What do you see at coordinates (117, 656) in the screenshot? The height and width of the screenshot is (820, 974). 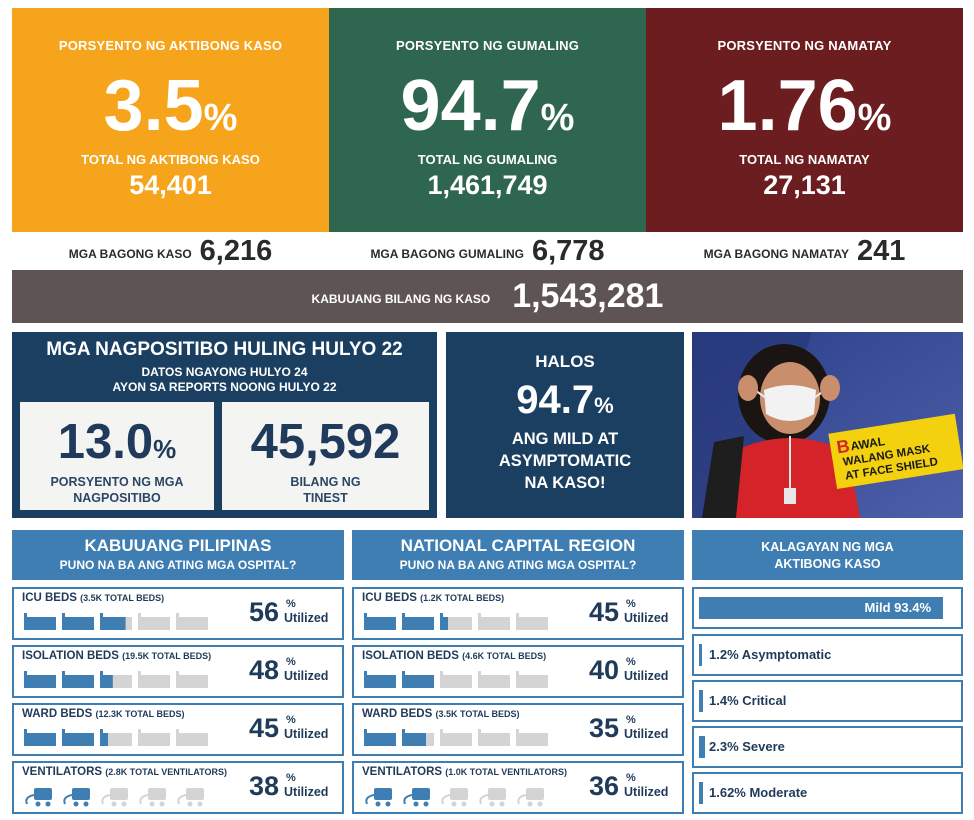 I see `capacity-name: ISOLATION BEDS (19.5K TOTAL BEDS)` at bounding box center [117, 656].